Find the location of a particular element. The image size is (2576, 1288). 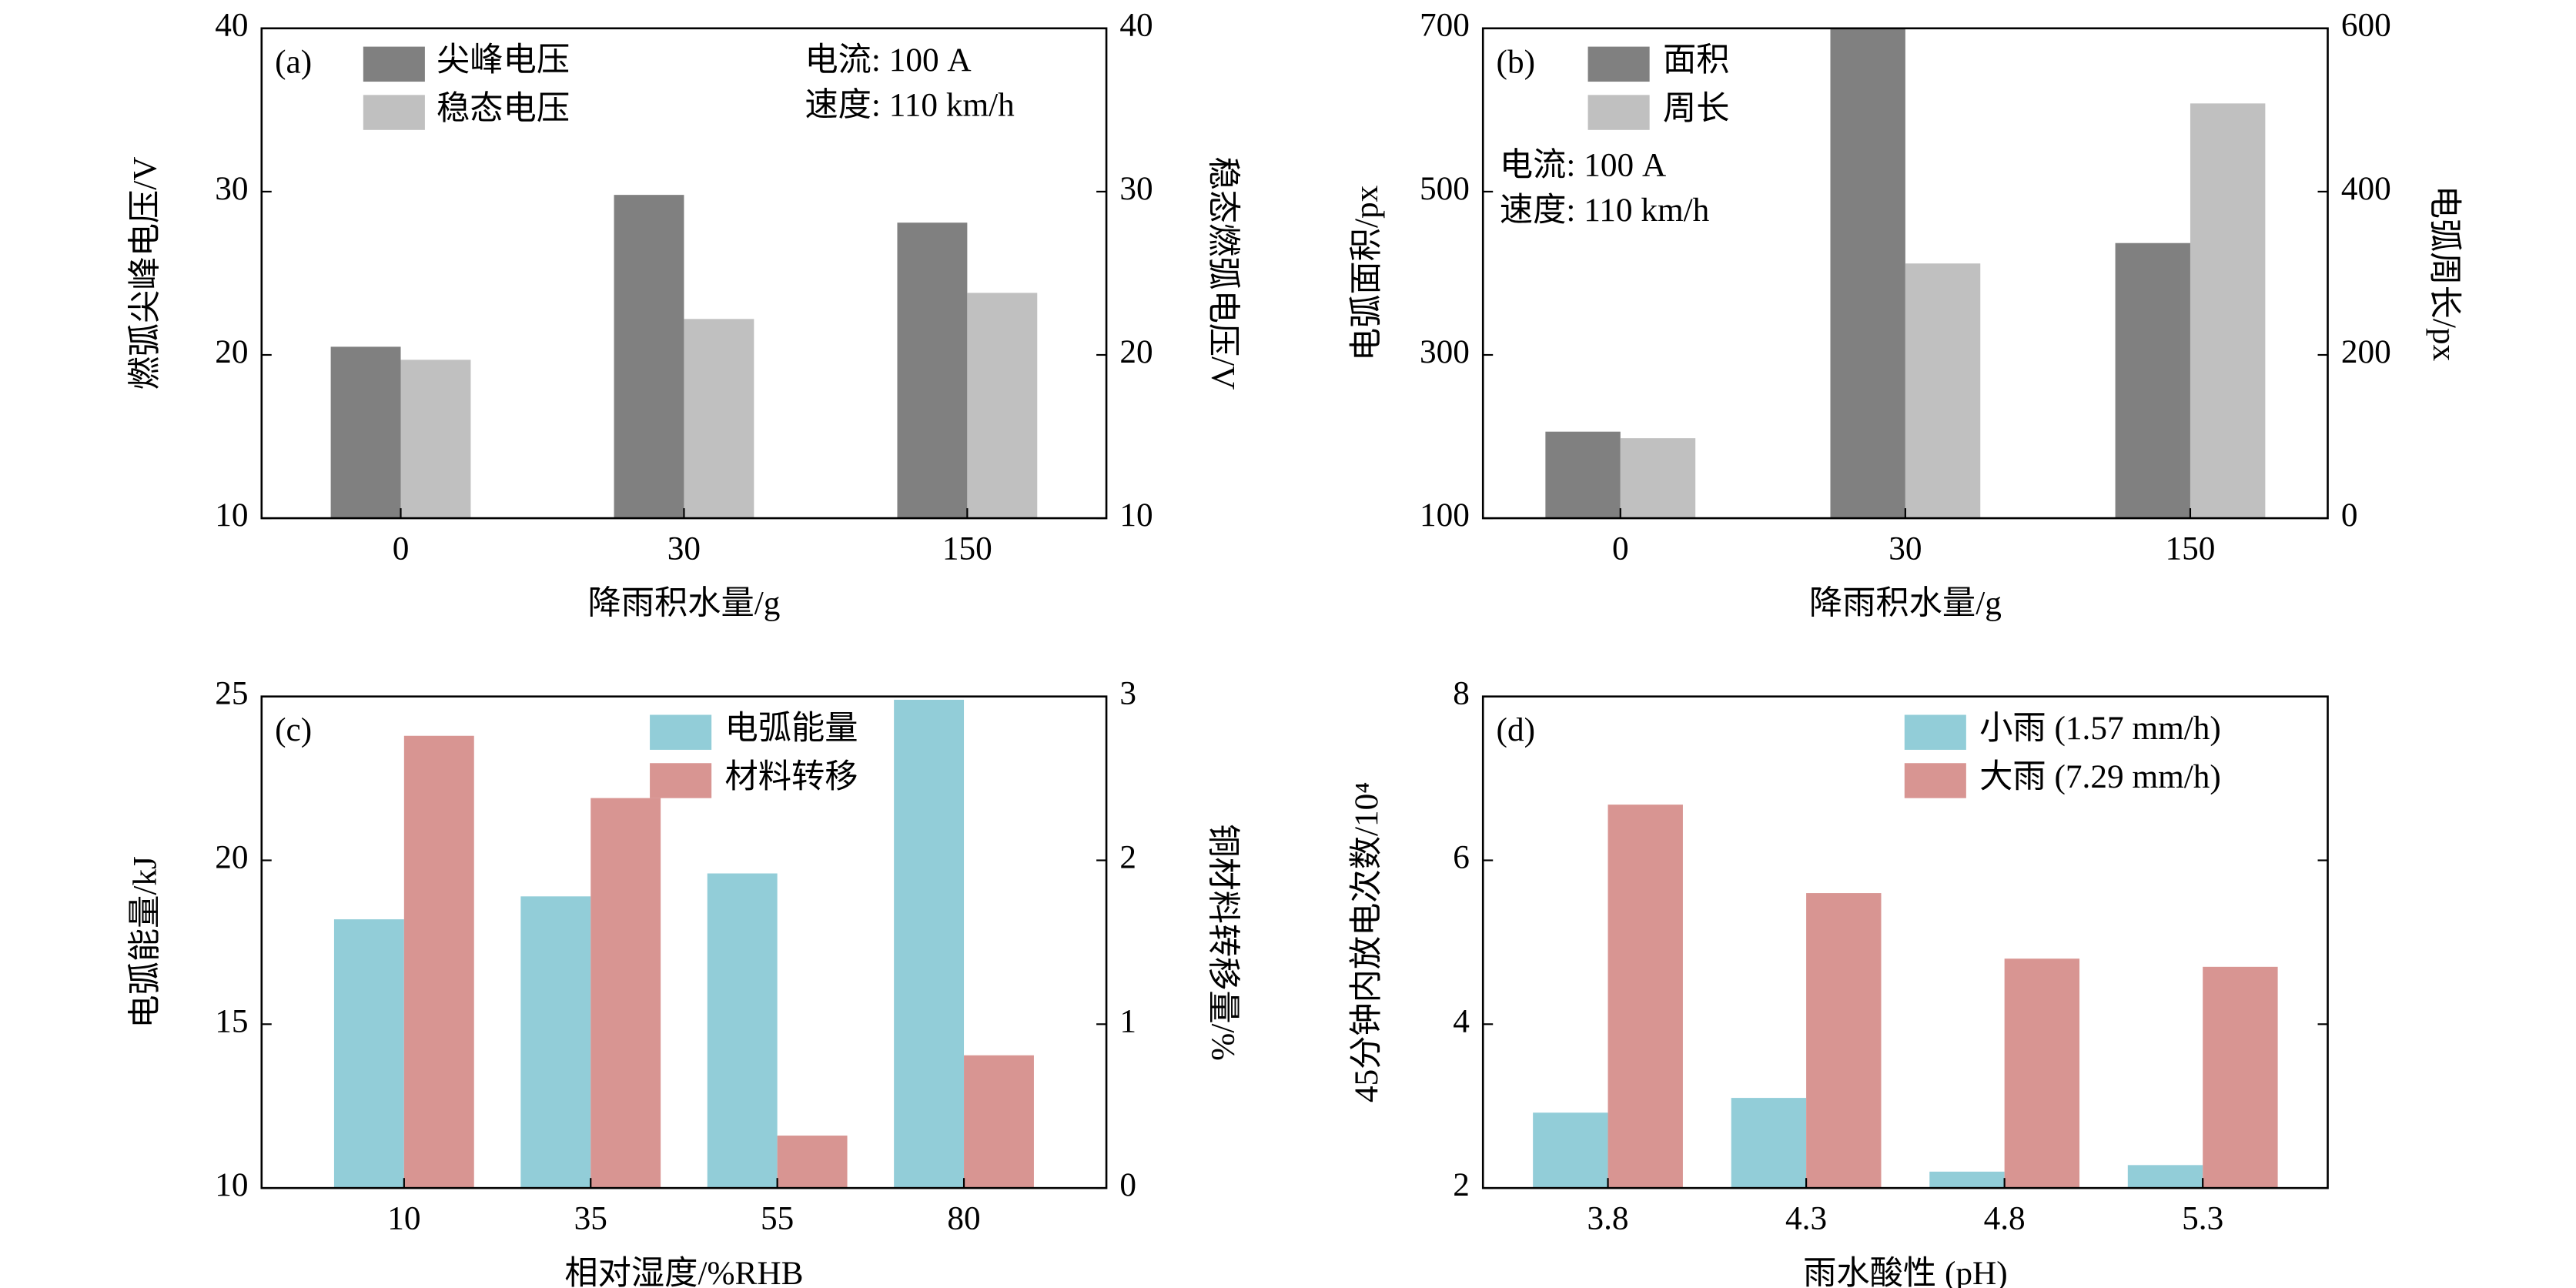

x-axis-label: 雨水酸性 (pH) is located at coordinates (1906, 1271).